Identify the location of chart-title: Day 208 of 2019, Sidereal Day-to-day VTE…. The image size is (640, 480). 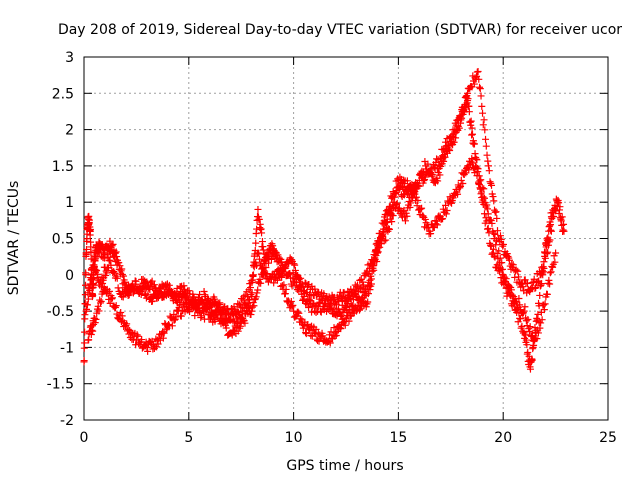
(340, 30).